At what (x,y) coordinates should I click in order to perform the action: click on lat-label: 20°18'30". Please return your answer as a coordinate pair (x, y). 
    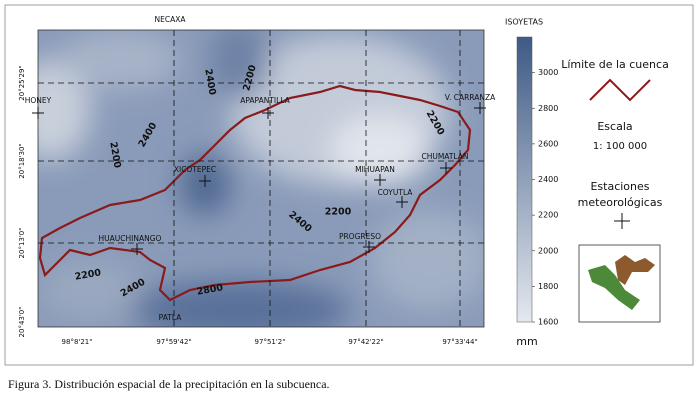
    Looking at the image, I should click on (22, 160).